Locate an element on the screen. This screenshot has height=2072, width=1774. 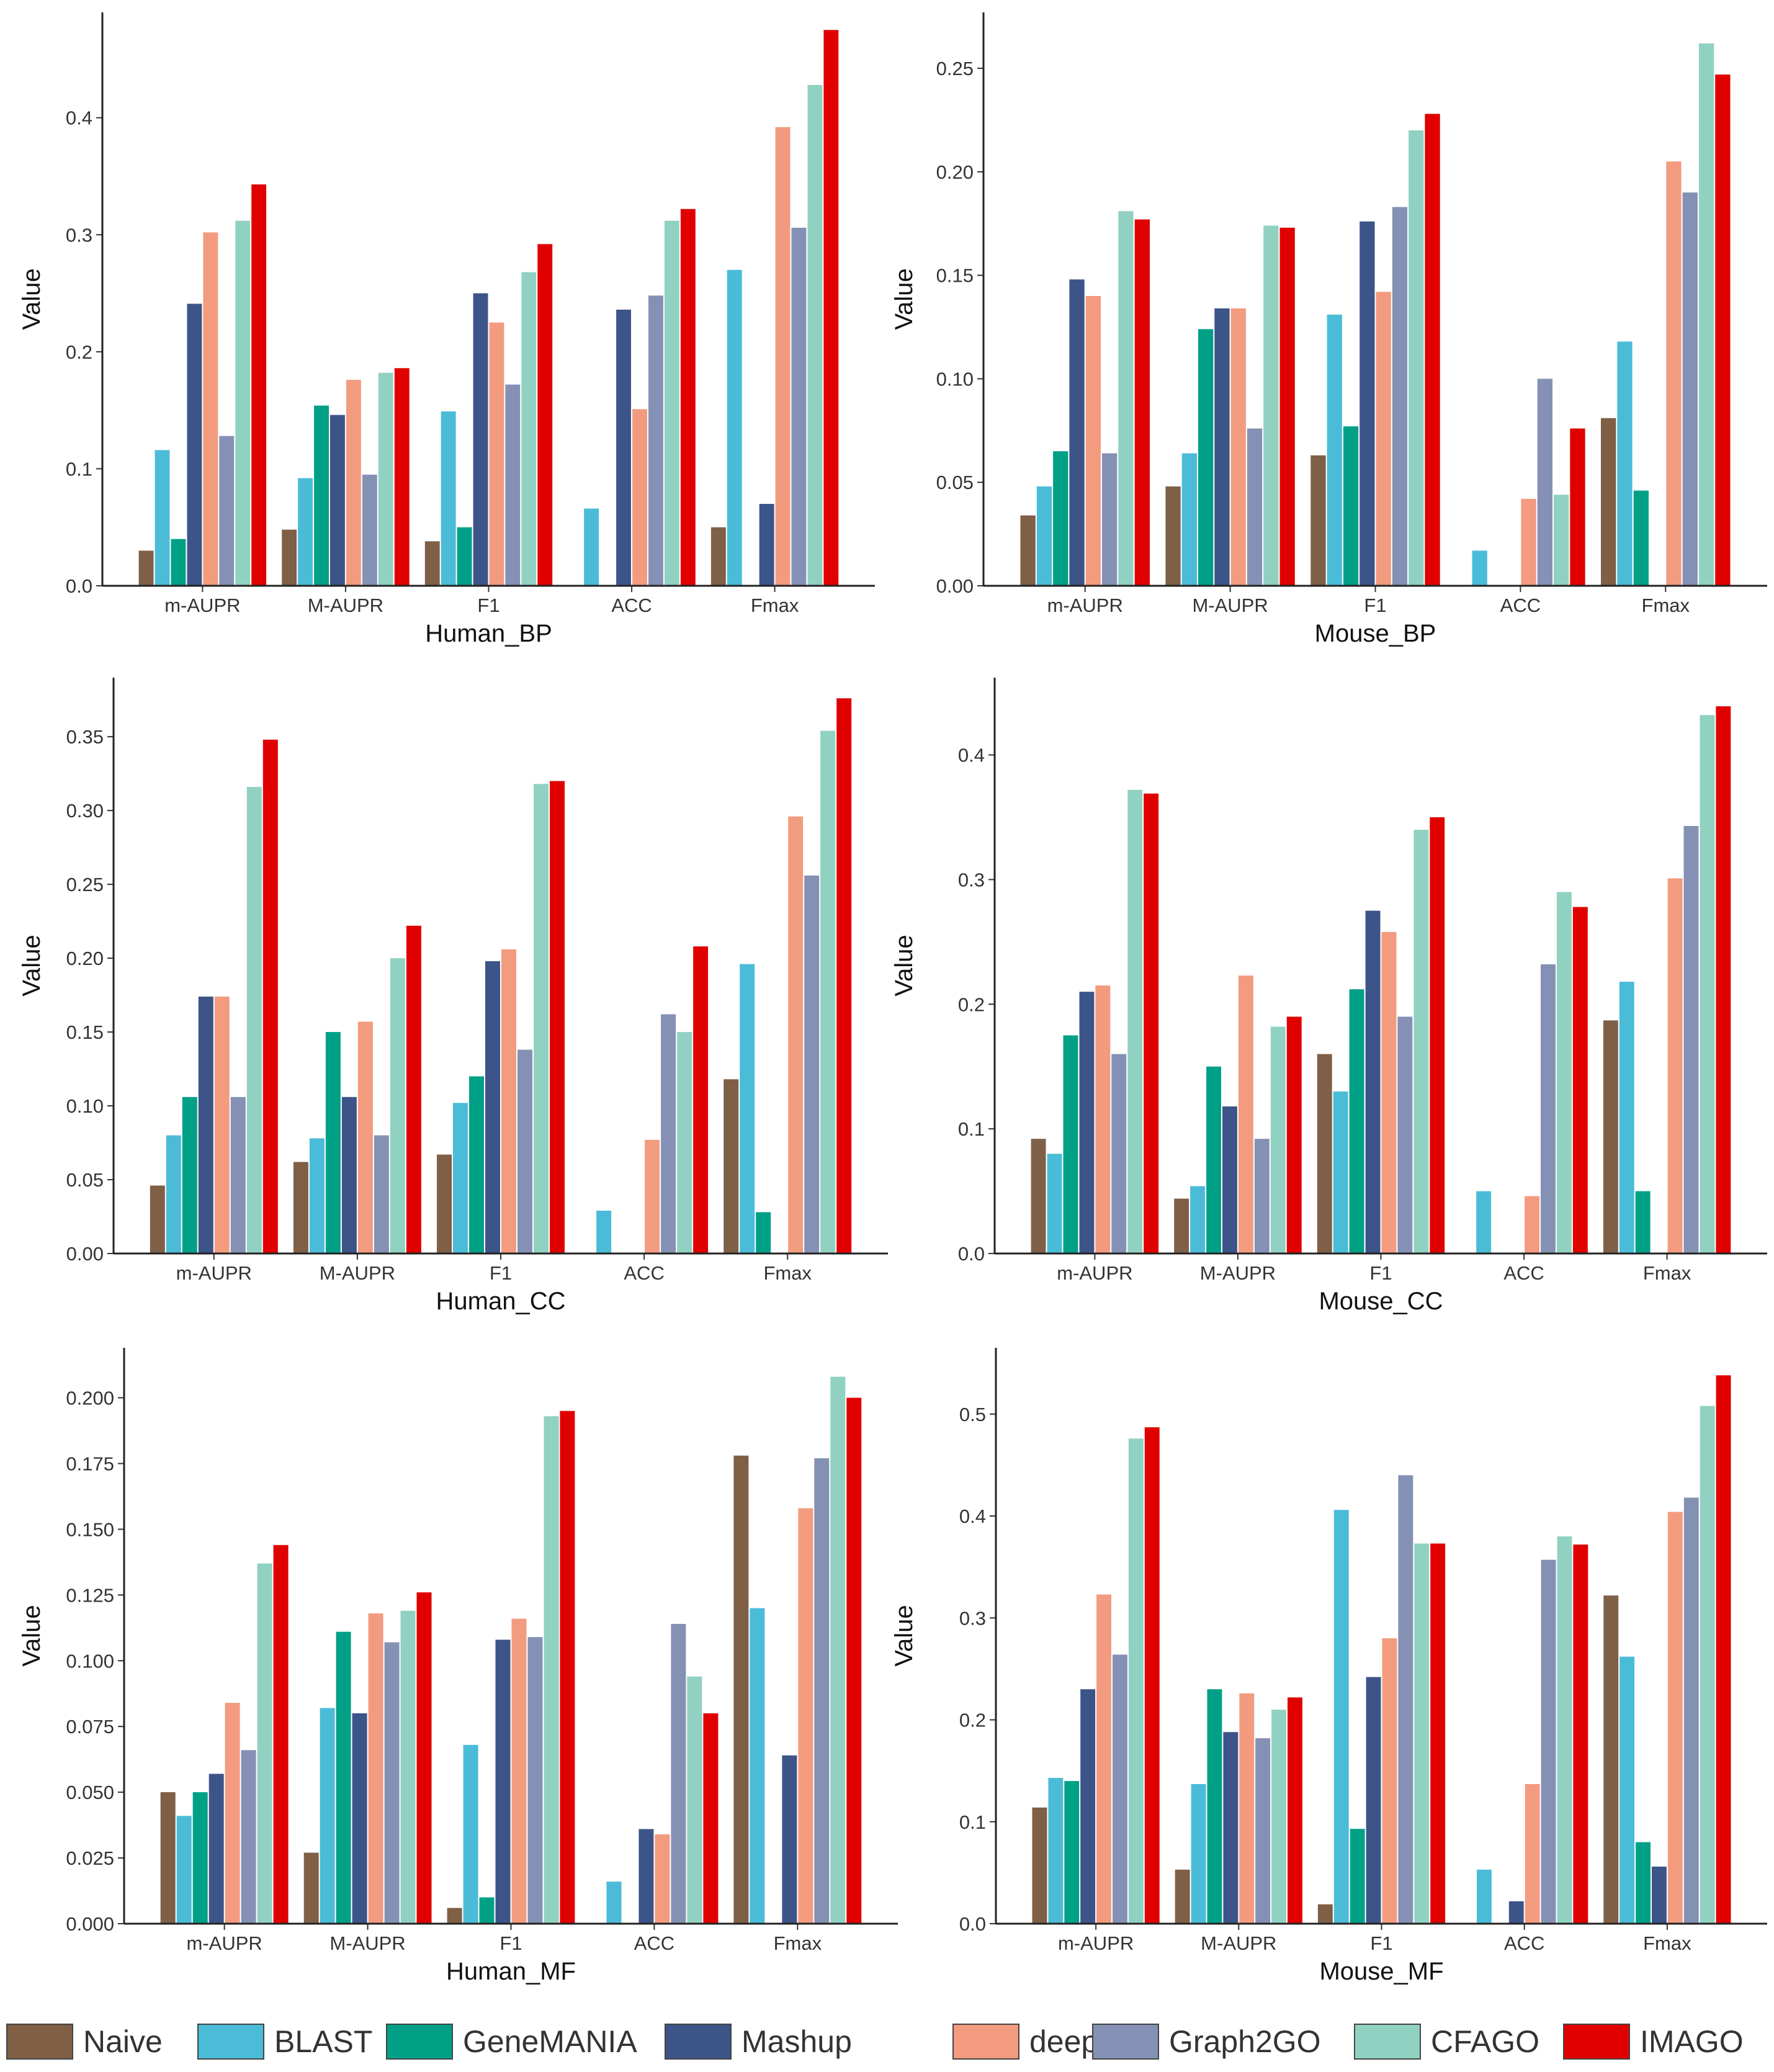
bar-mashup-fmax is located at coordinates (766, 545).